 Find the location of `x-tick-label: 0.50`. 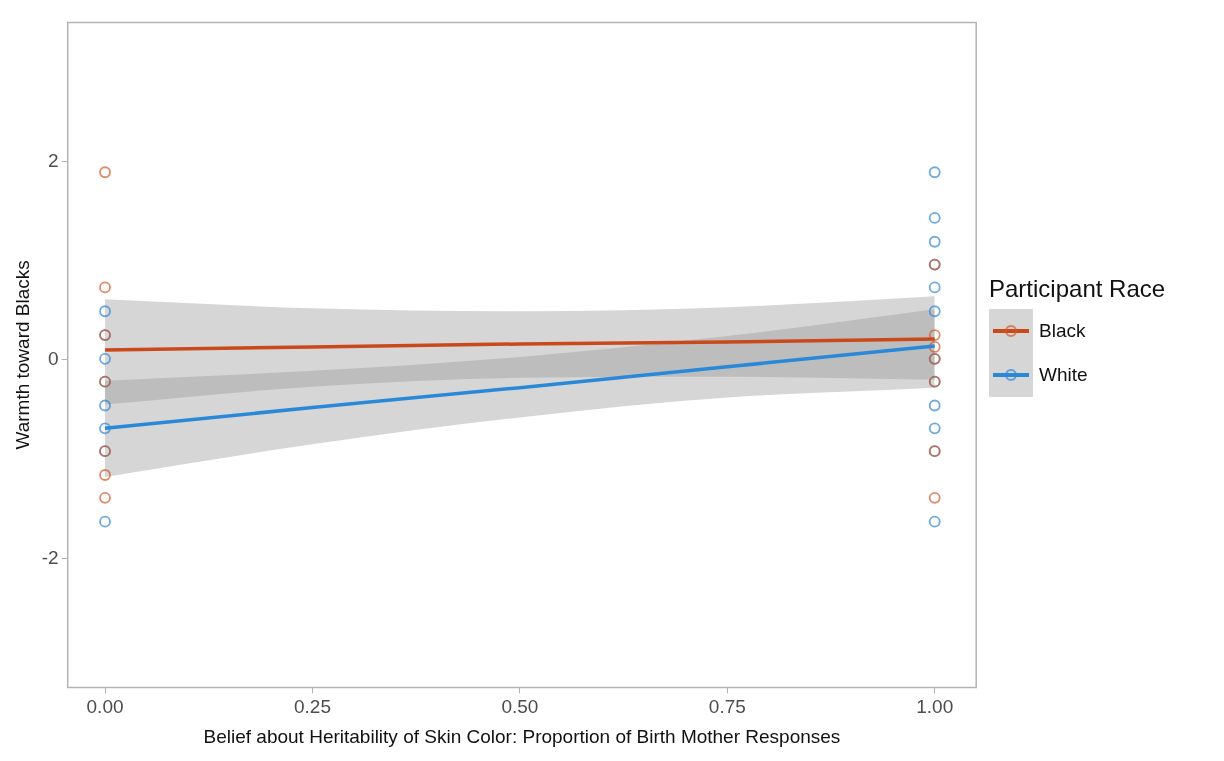

x-tick-label: 0.50 is located at coordinates (520, 707).